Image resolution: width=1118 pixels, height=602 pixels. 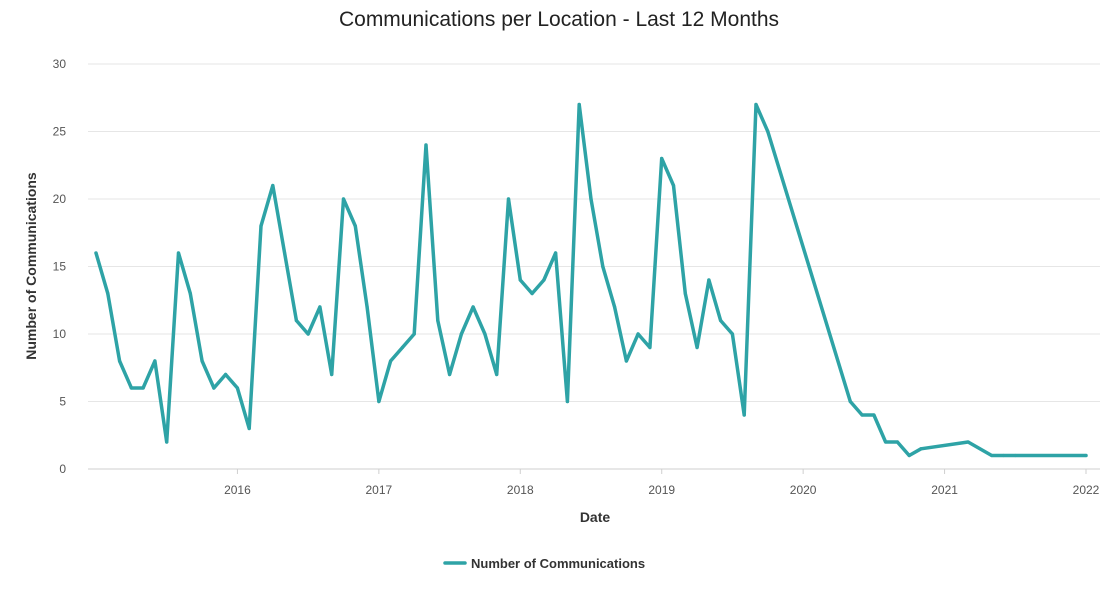 What do you see at coordinates (60, 267) in the screenshot?
I see `y-tick-label: 15` at bounding box center [60, 267].